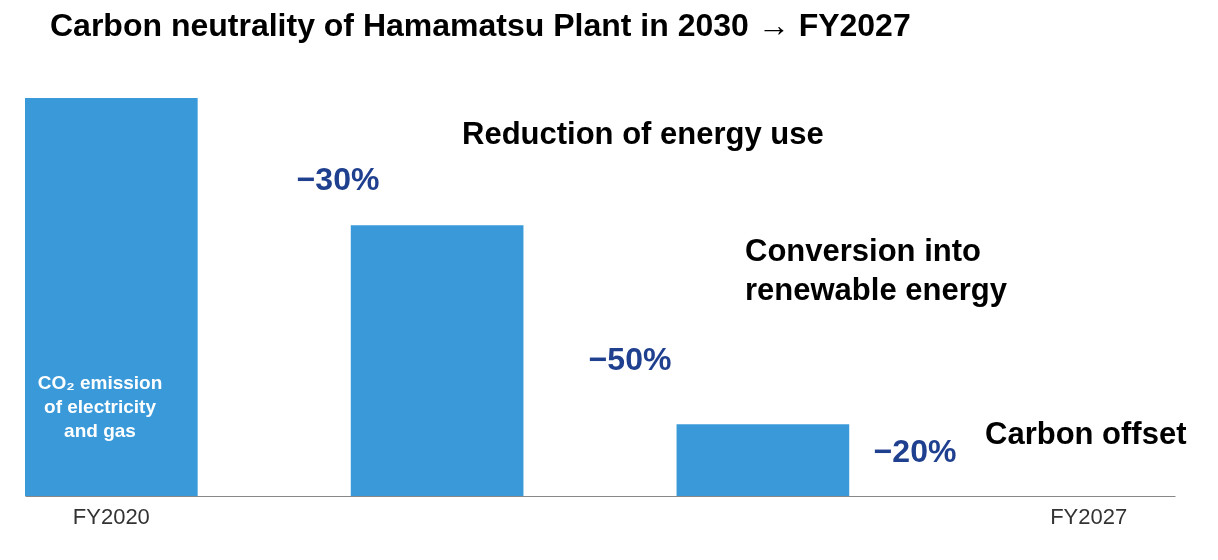 This screenshot has width=1218, height=560. I want to click on chart-title: Carbon neutrality of Hamamatsu Plant in 2030 → FY2027, so click(480, 25).